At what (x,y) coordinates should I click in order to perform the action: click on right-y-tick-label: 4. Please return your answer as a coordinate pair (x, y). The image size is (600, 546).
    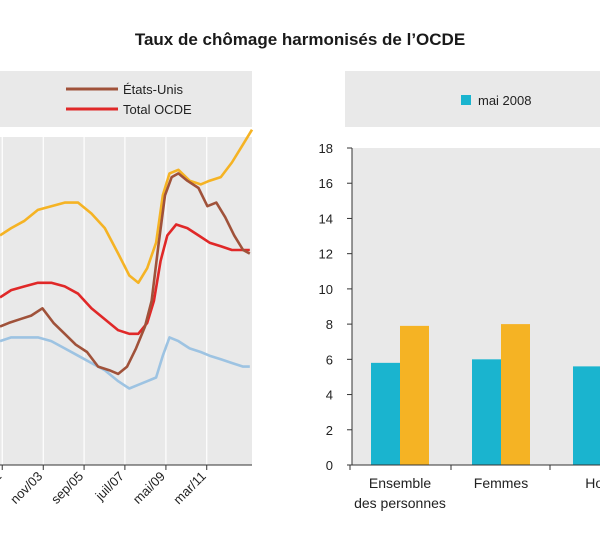
    Looking at the image, I should click on (329, 395).